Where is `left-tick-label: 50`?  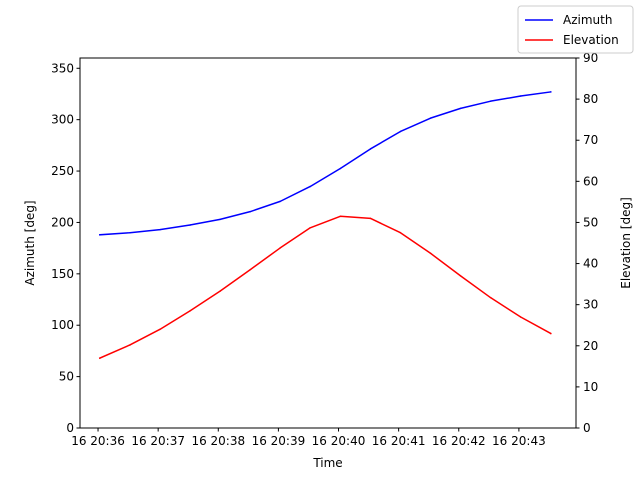
left-tick-label: 50 is located at coordinates (66, 377).